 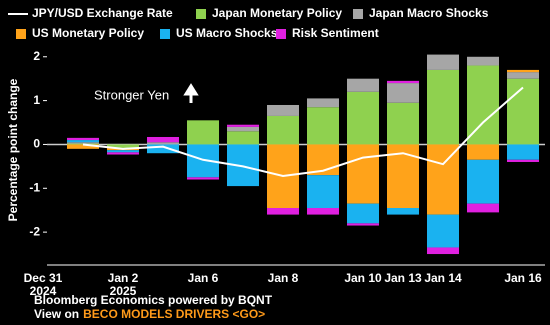 I want to click on legend-label: US Monetary Policy, so click(x=88, y=33).